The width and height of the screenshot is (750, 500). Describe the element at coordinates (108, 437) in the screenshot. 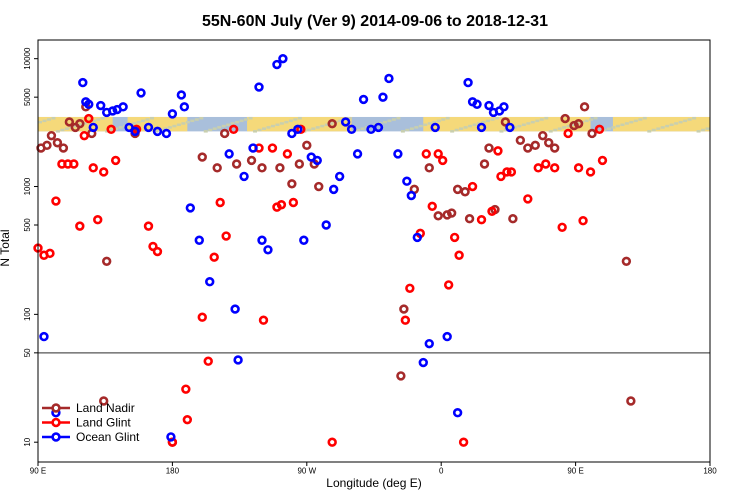

I see `legend-label: Ocean Glint` at that location.